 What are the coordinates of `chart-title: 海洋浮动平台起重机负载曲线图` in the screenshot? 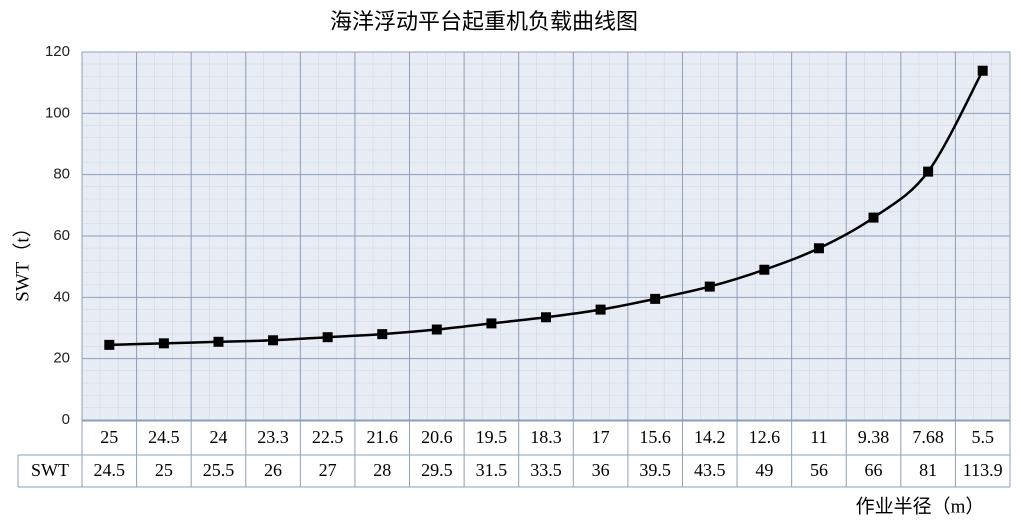 It's located at (484, 21).